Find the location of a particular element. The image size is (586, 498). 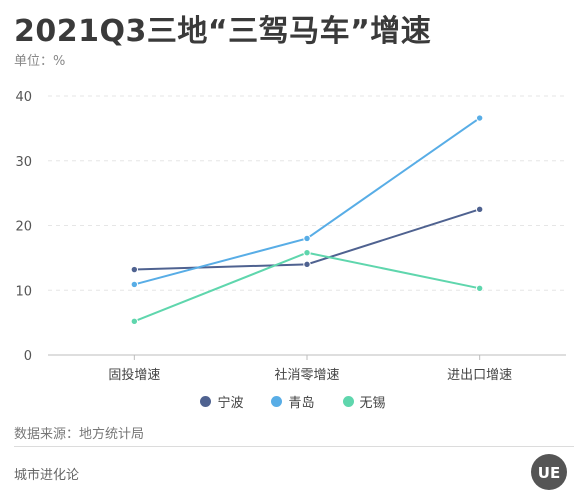

brand-logo-text: UE is located at coordinates (549, 473).